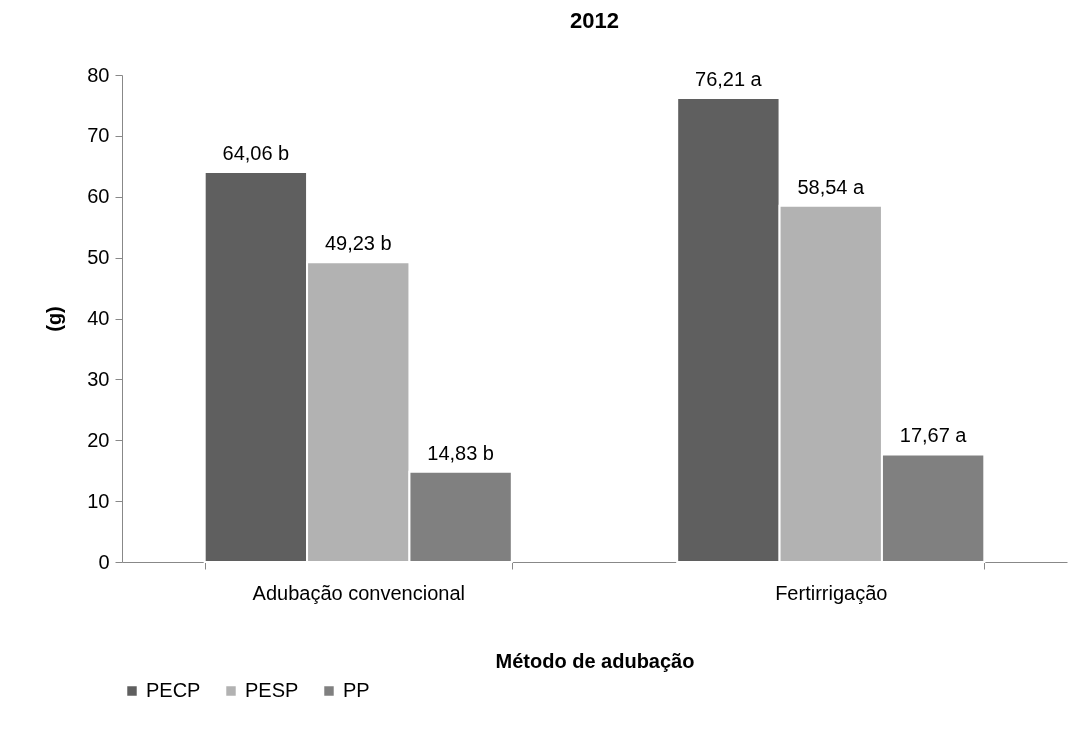  I want to click on data-label: 64,06 b, so click(256, 153).